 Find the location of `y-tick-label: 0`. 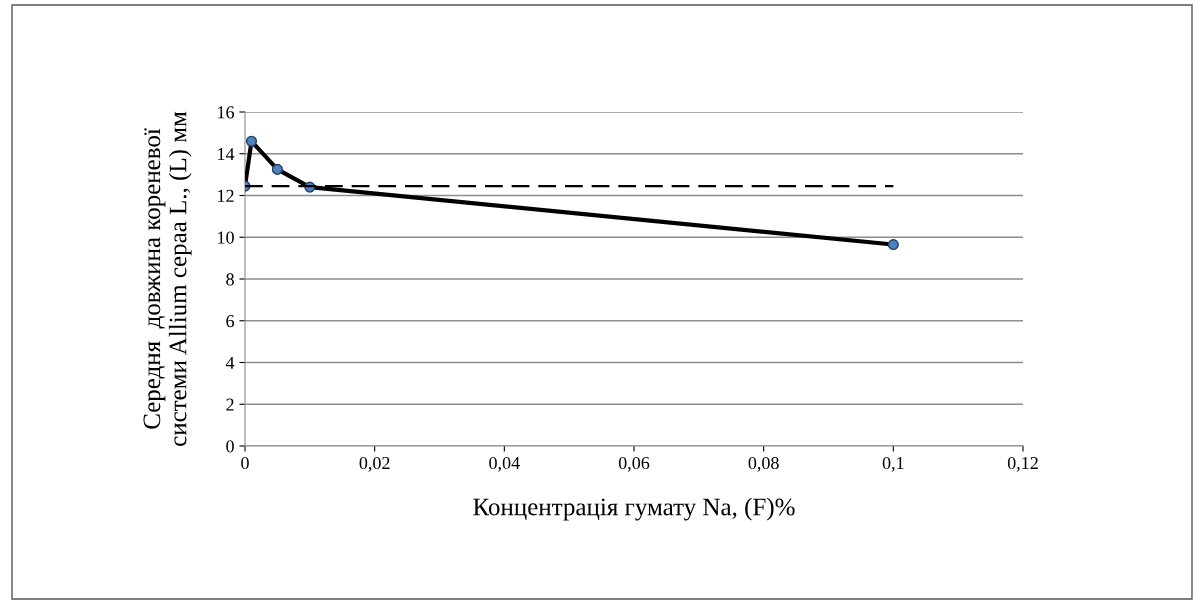

y-tick-label: 0 is located at coordinates (230, 446).